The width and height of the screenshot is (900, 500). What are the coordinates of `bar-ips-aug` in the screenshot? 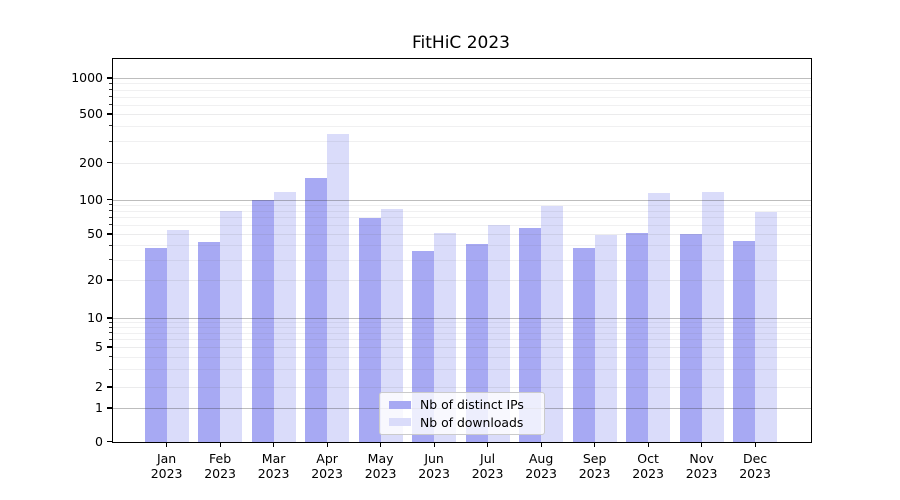 It's located at (530, 334).